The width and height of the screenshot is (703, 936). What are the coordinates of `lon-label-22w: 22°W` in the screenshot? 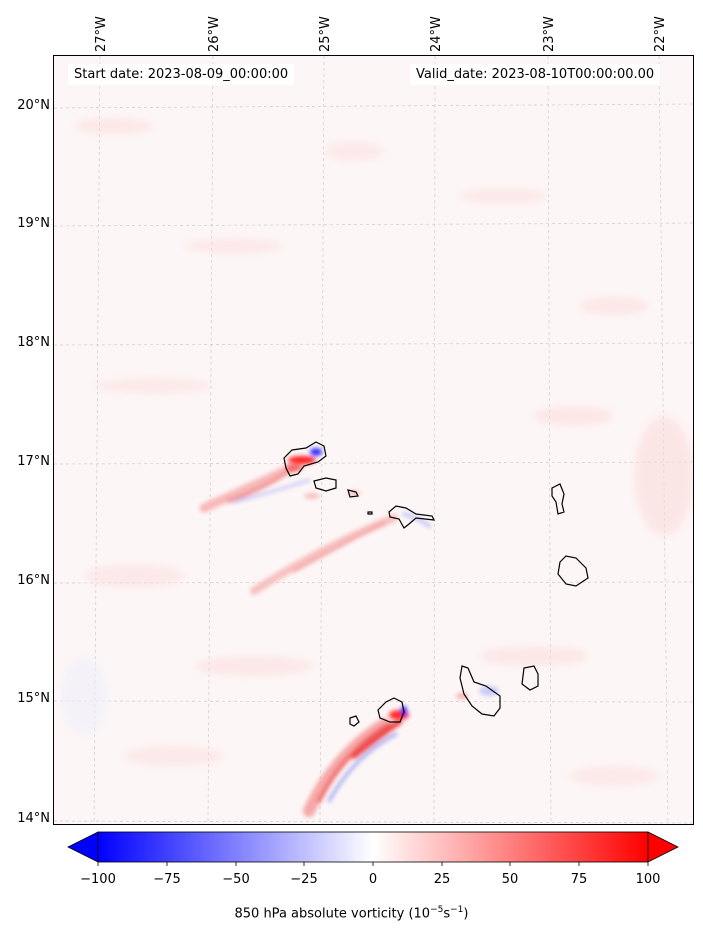 It's located at (660, 34).